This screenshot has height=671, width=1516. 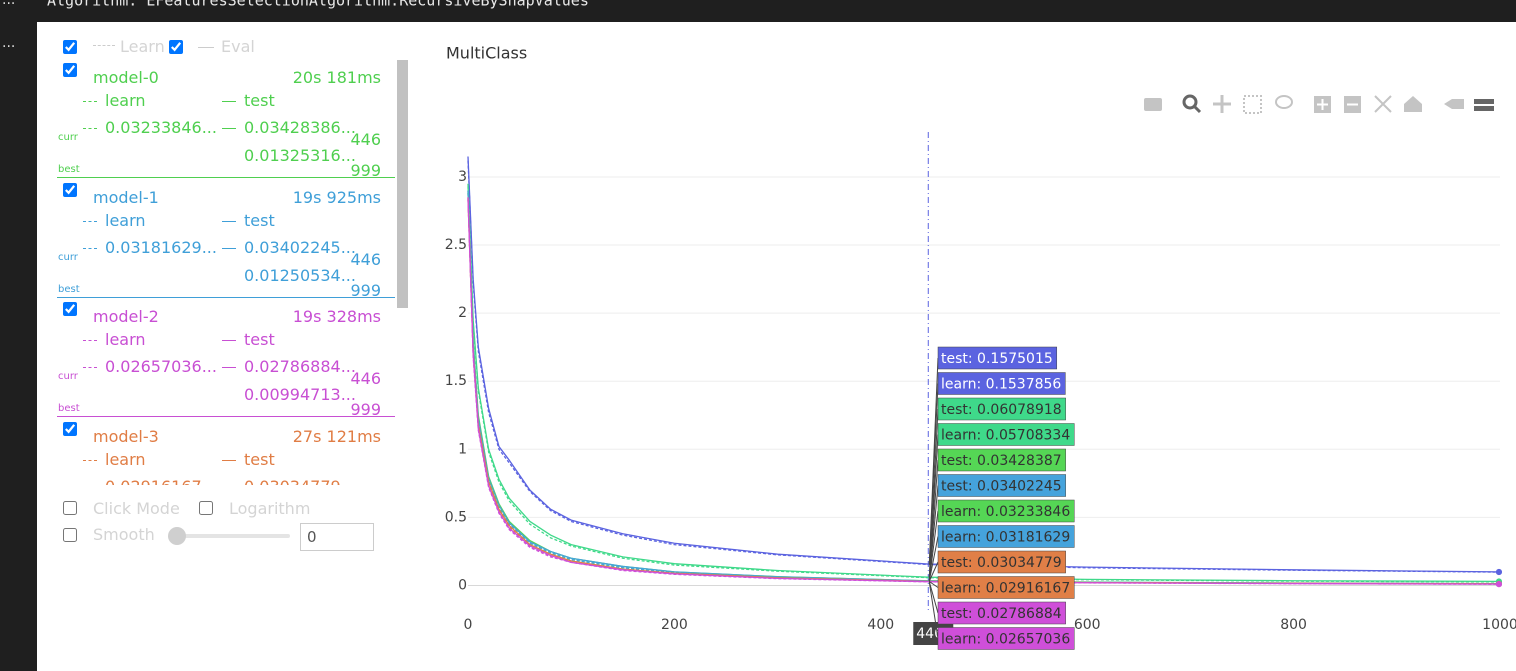 I want to click on y-tick-label: 1.5, so click(x=456, y=381).